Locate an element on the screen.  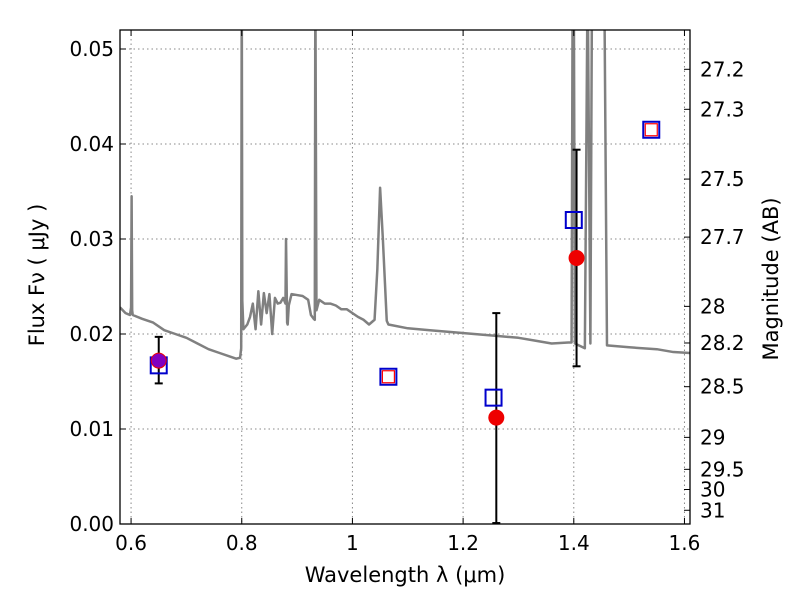
y-tick-label: 0.05 is located at coordinates (91, 49).